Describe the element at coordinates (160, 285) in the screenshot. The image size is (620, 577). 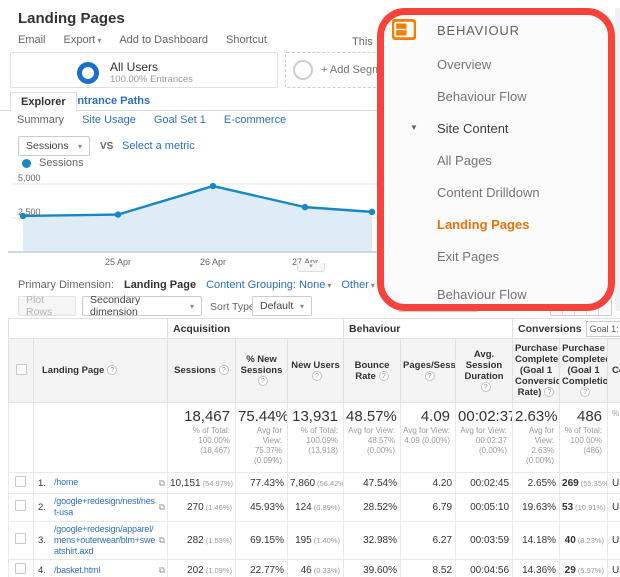
I see `primary-dimension-value: Landing Page` at that location.